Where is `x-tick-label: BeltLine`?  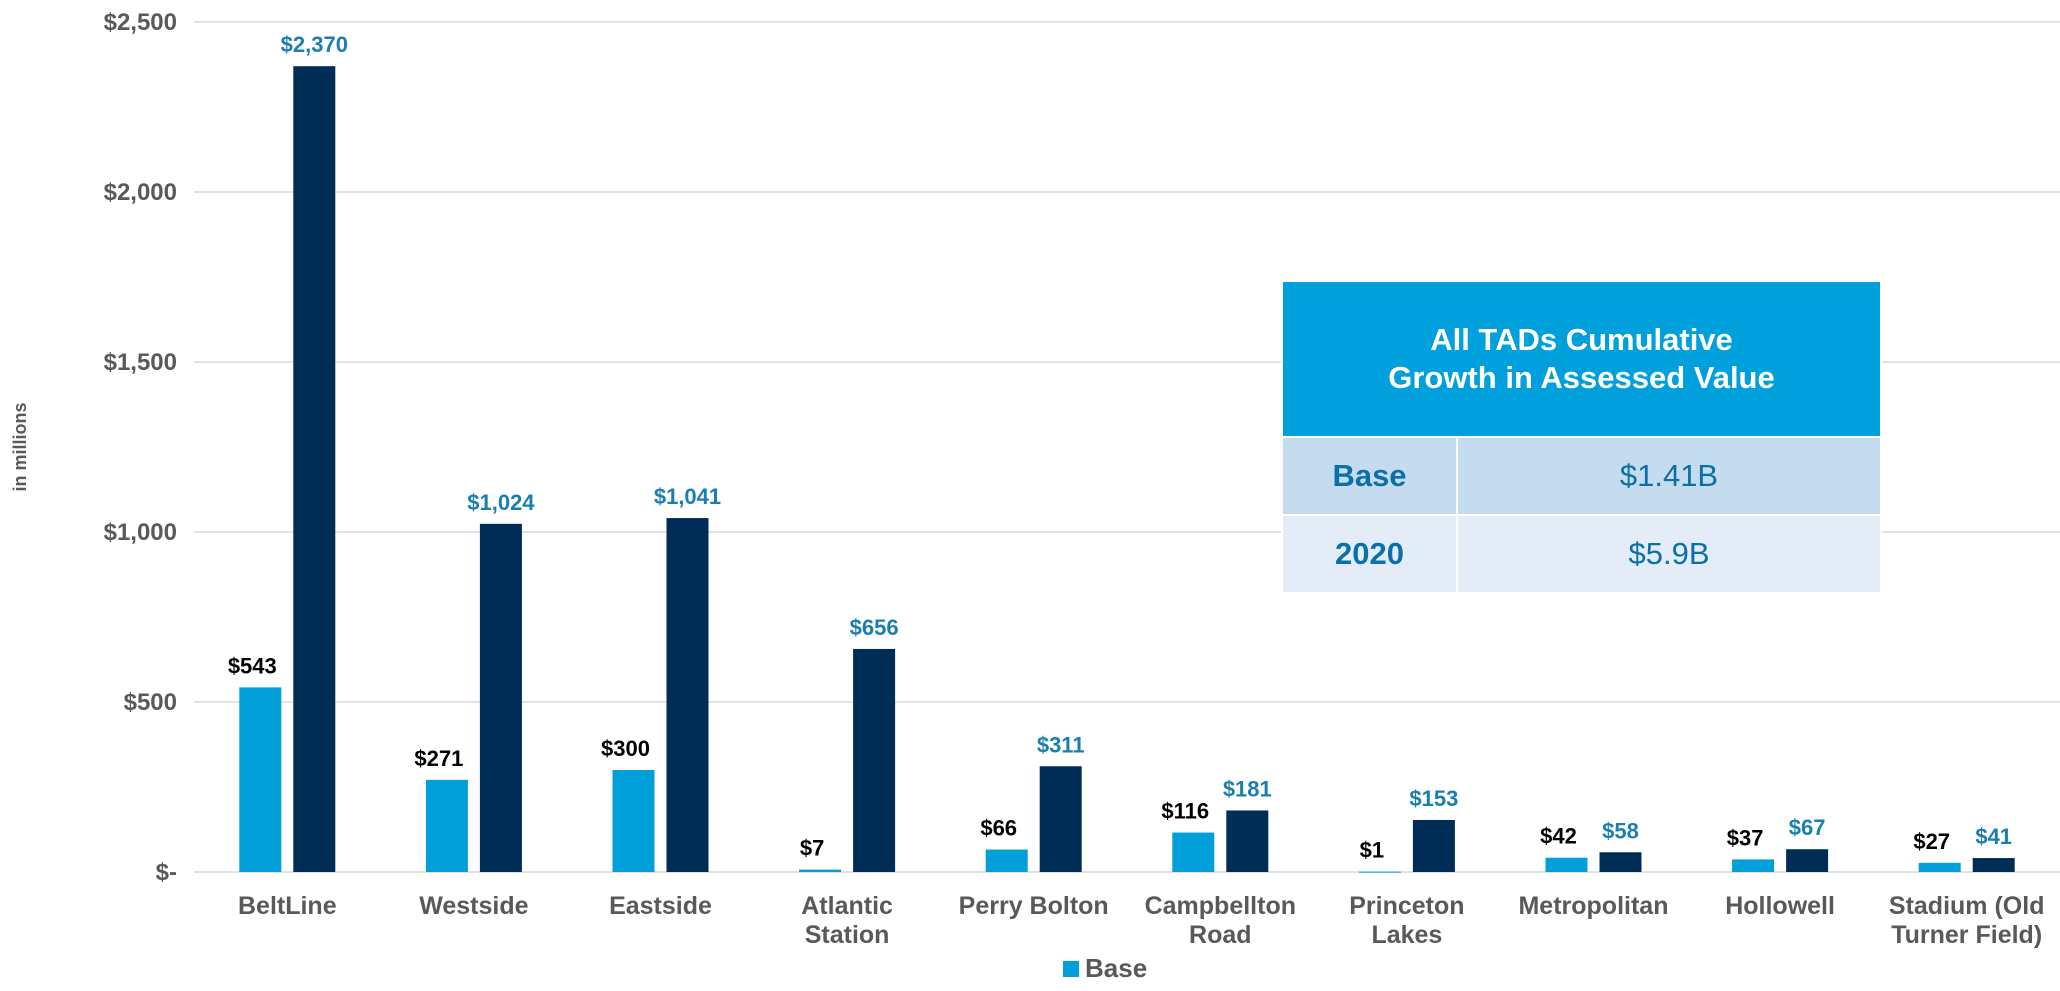 x-tick-label: BeltLine is located at coordinates (287, 906).